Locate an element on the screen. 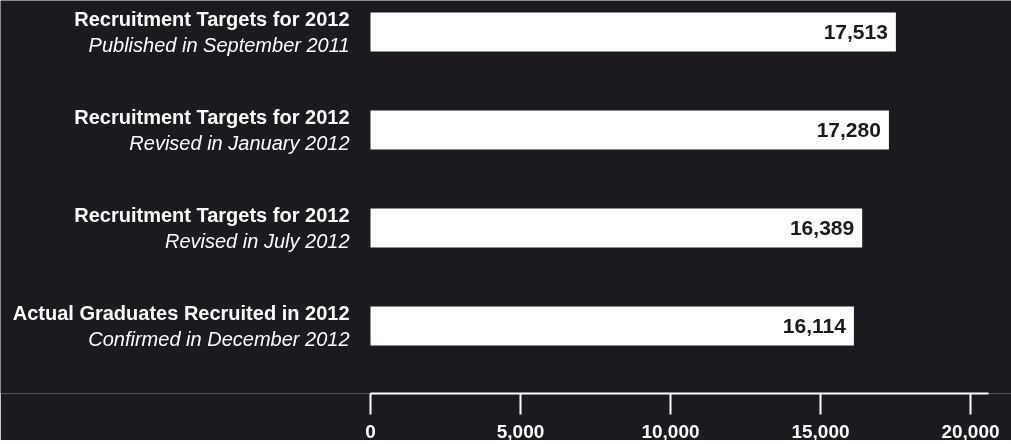 The height and width of the screenshot is (444, 1011). category-label: Actual Graduates Recruited in 2012 Confirmed in December 2012 is located at coordinates (181, 325).